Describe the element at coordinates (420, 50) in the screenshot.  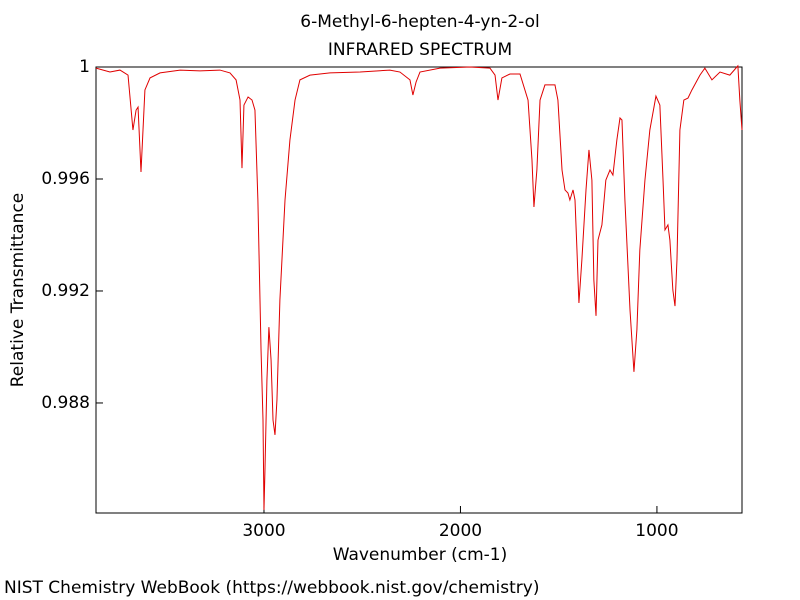
I see `chart-subtitle: INFRARED SPECTRUM` at that location.